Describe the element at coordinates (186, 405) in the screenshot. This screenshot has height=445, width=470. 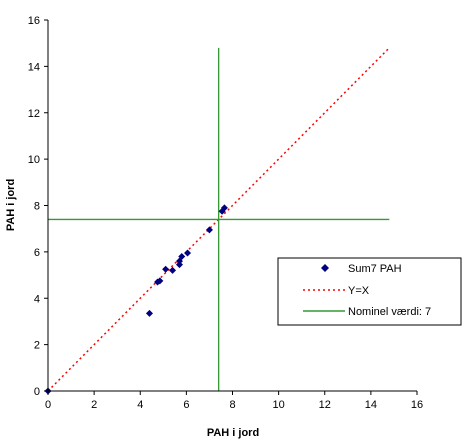
I see `x-tick-label: 6` at that location.